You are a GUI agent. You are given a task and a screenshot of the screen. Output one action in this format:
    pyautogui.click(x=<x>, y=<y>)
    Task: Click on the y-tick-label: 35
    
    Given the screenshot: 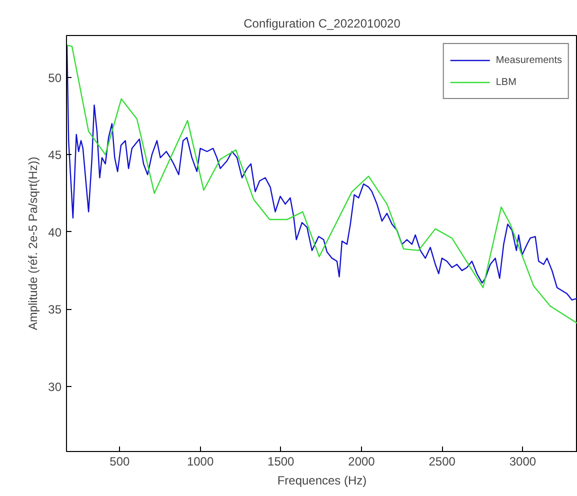 What is the action you would take?
    pyautogui.click(x=55, y=309)
    